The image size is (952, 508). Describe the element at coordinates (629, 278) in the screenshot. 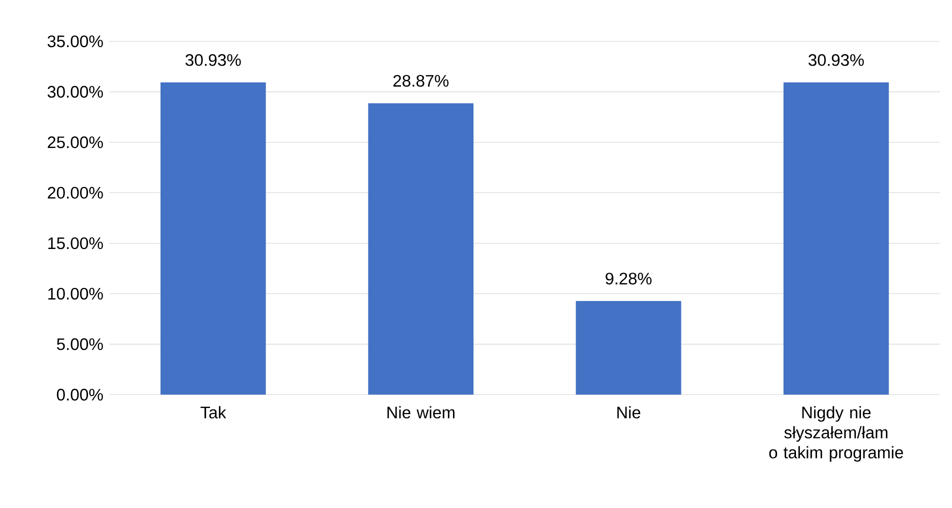

I see `data-label: 9.28%` at that location.